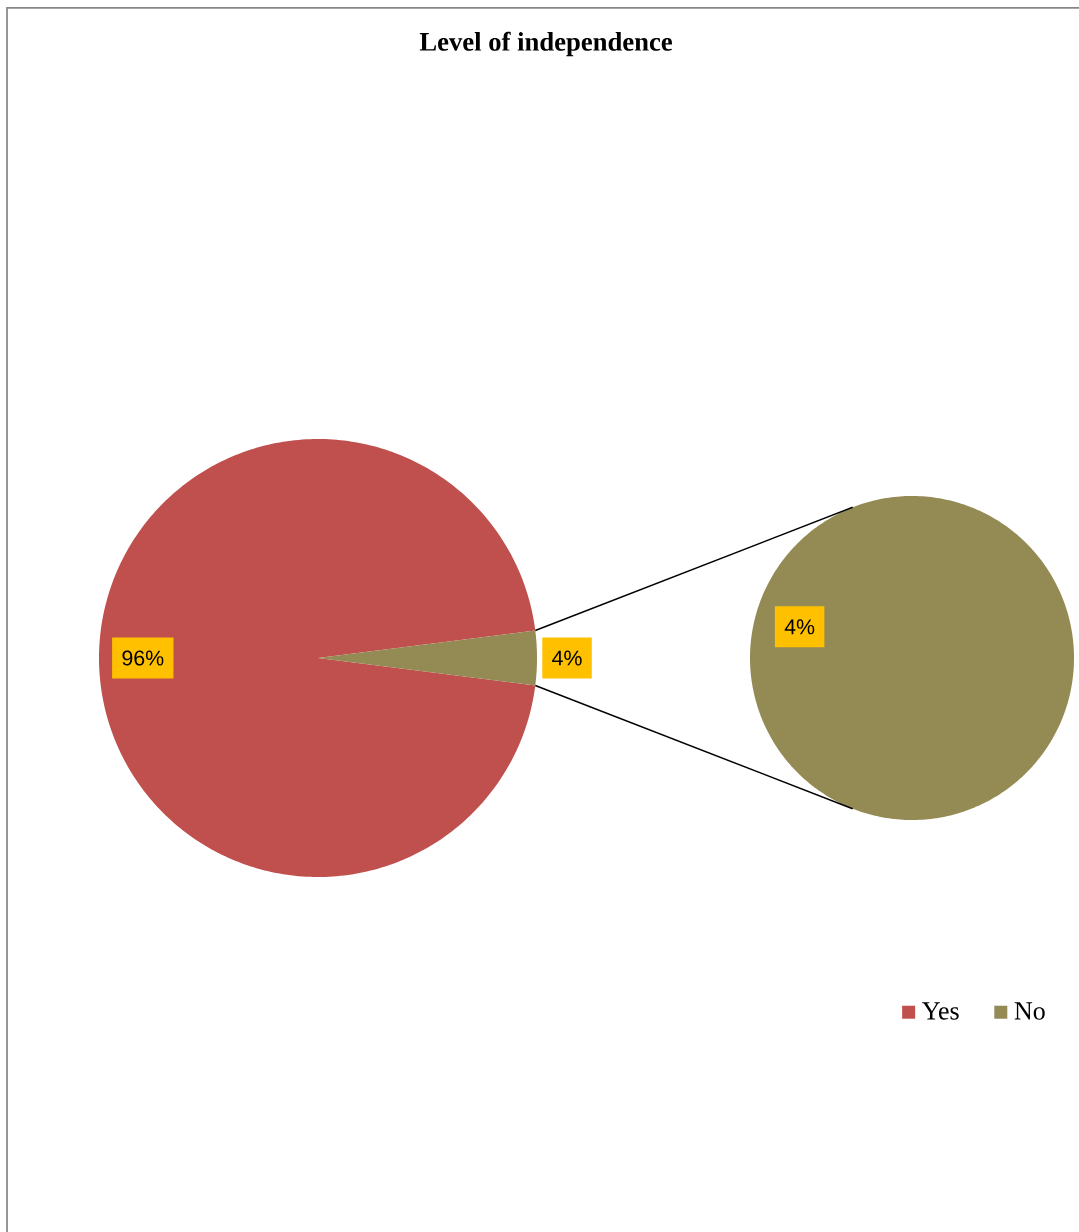 This screenshot has width=1079, height=1232. What do you see at coordinates (143, 658) in the screenshot?
I see `data-label: 96%` at bounding box center [143, 658].